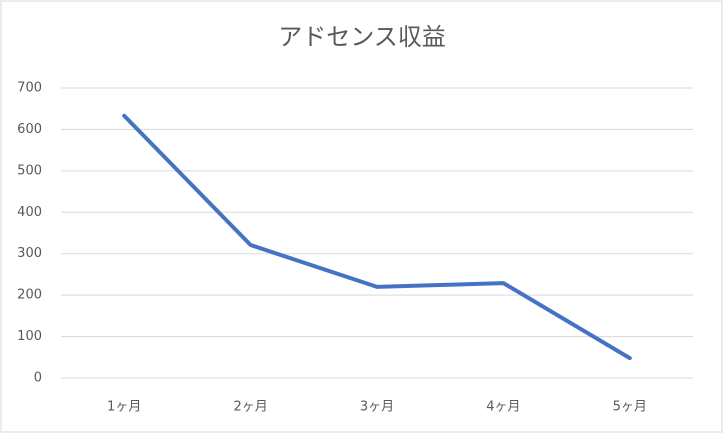  Describe the element at coordinates (503, 407) in the screenshot. I see `x-tick-label: 4ヶ月` at that location.